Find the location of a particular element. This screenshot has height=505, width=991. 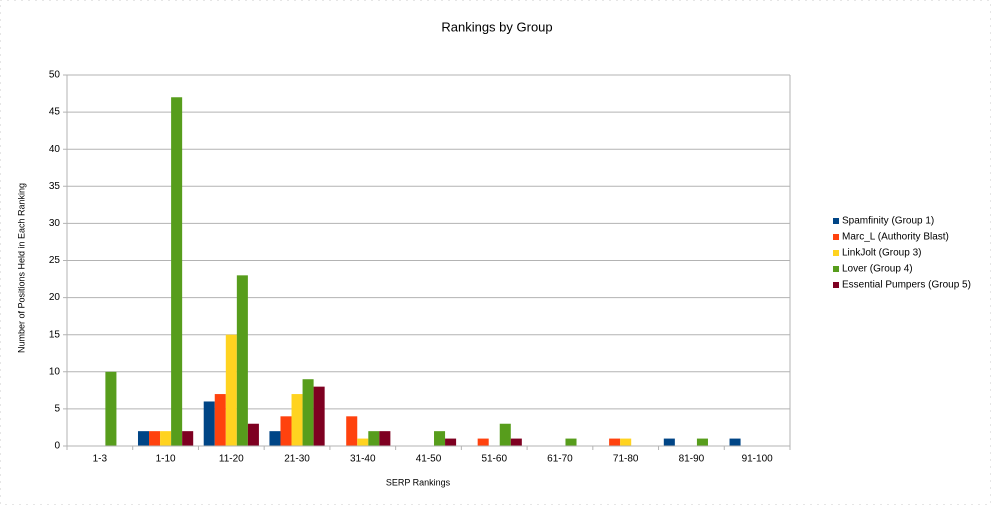

x-tick-label: 81-90 is located at coordinates (692, 459).